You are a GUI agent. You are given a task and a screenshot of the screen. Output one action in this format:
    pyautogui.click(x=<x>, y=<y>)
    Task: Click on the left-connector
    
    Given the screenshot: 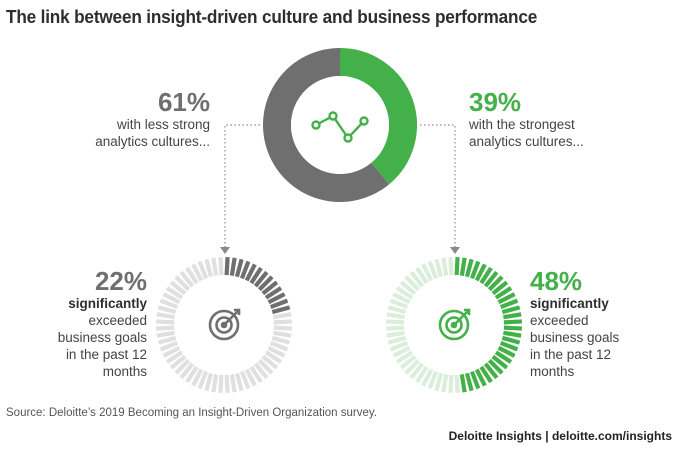 What is the action you would take?
    pyautogui.click(x=242, y=186)
    